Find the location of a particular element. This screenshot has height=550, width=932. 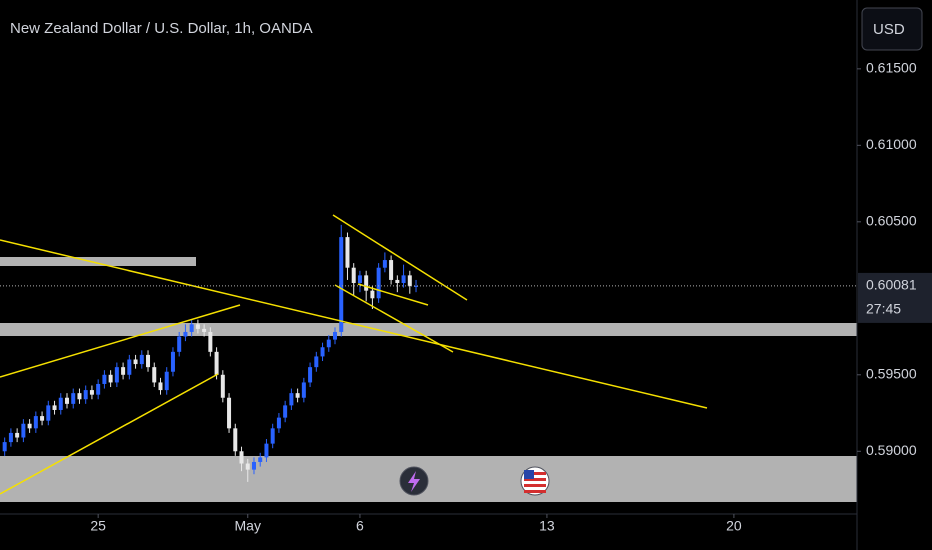

y-tick-label: 0.59000 is located at coordinates (891, 450).